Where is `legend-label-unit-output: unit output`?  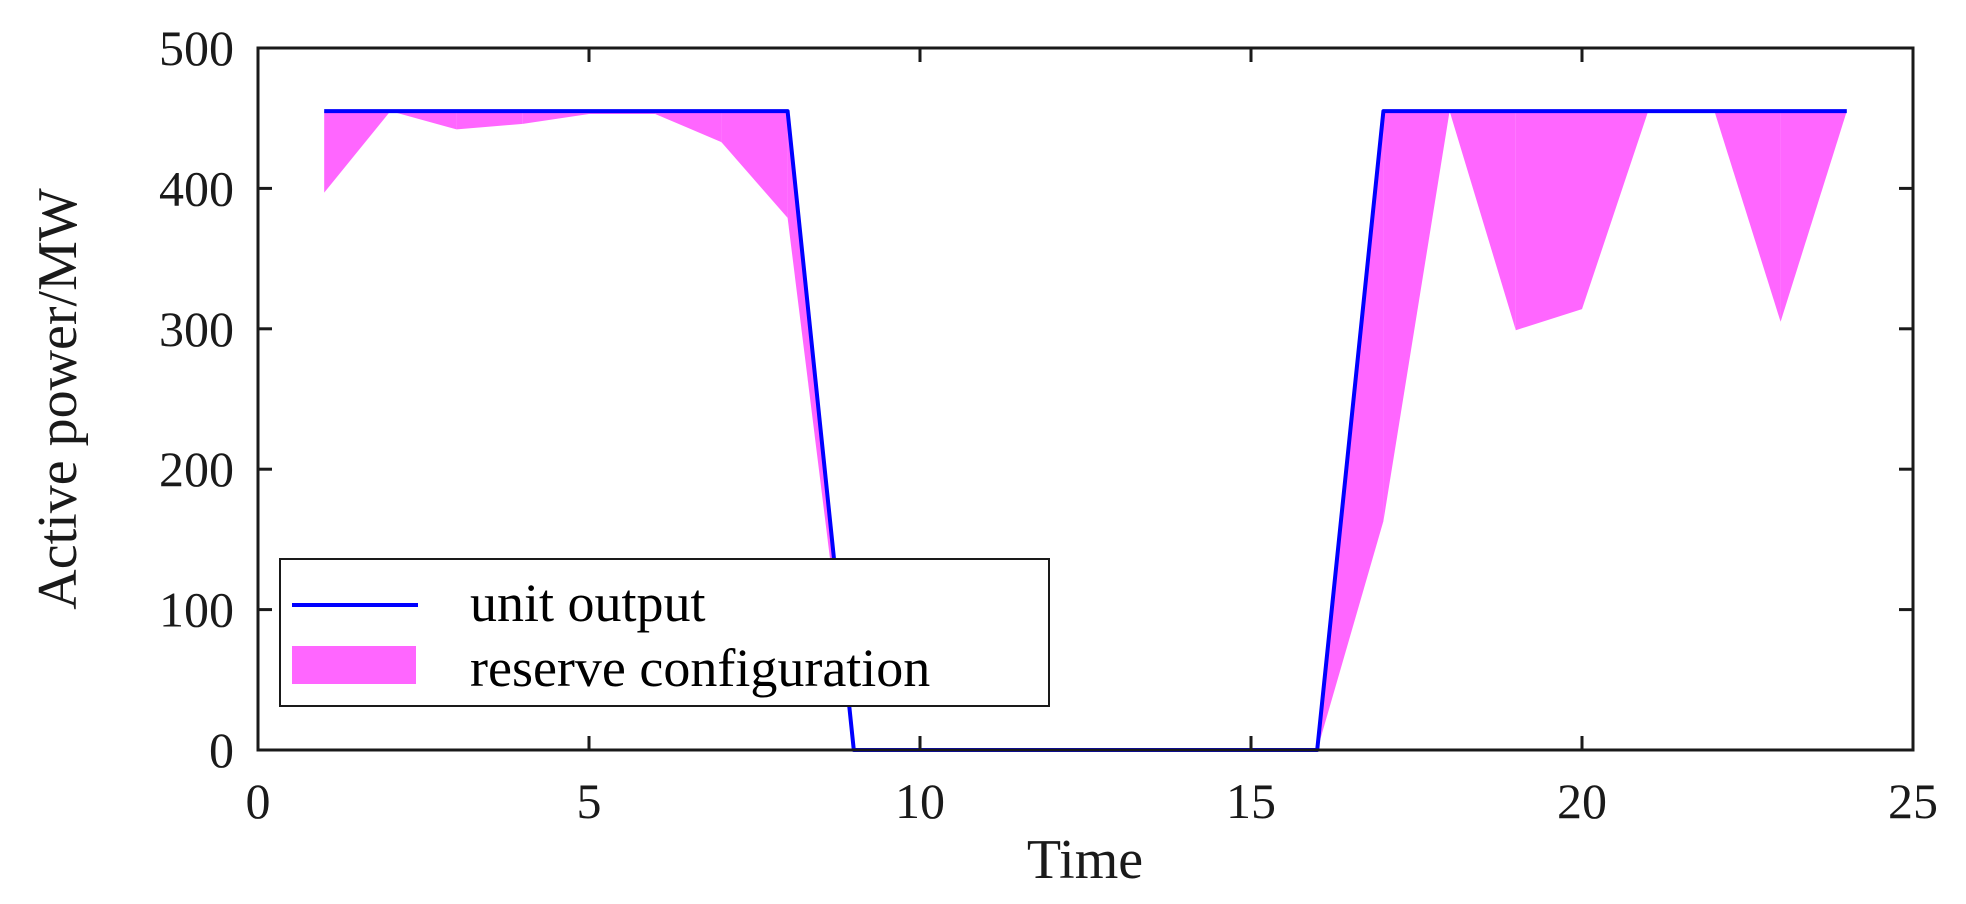
legend-label-unit-output: unit output is located at coordinates (588, 603).